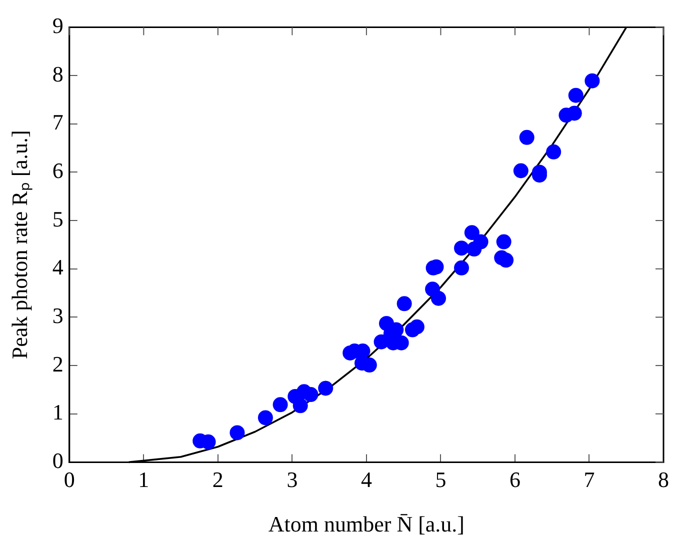 The height and width of the screenshot is (545, 683). I want to click on y-axis-title: Peak photon rate Rₚ [a.u.], so click(19, 245).